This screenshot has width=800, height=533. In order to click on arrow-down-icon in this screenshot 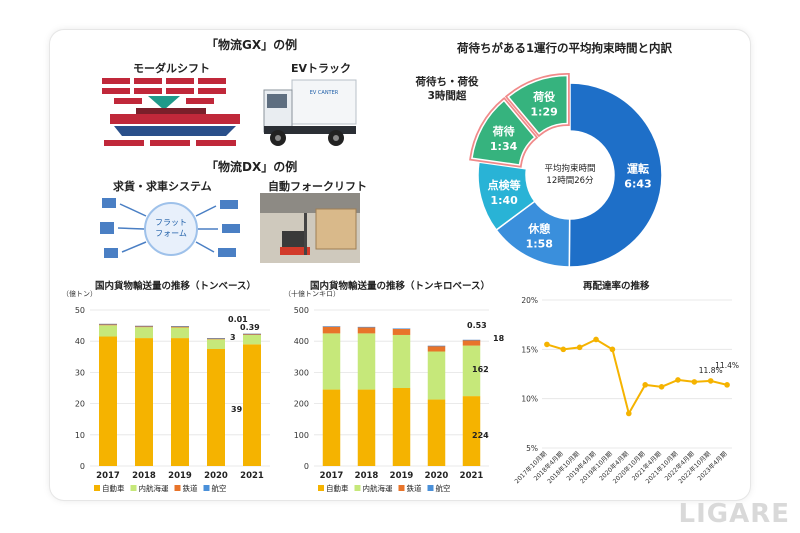, I will do `click(164, 103)`.